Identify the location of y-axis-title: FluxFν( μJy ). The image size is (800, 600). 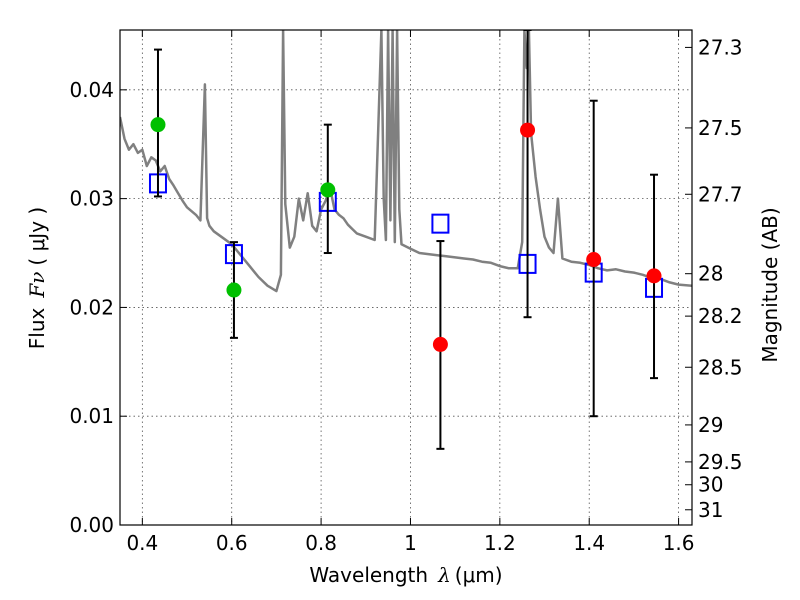
(37, 278).